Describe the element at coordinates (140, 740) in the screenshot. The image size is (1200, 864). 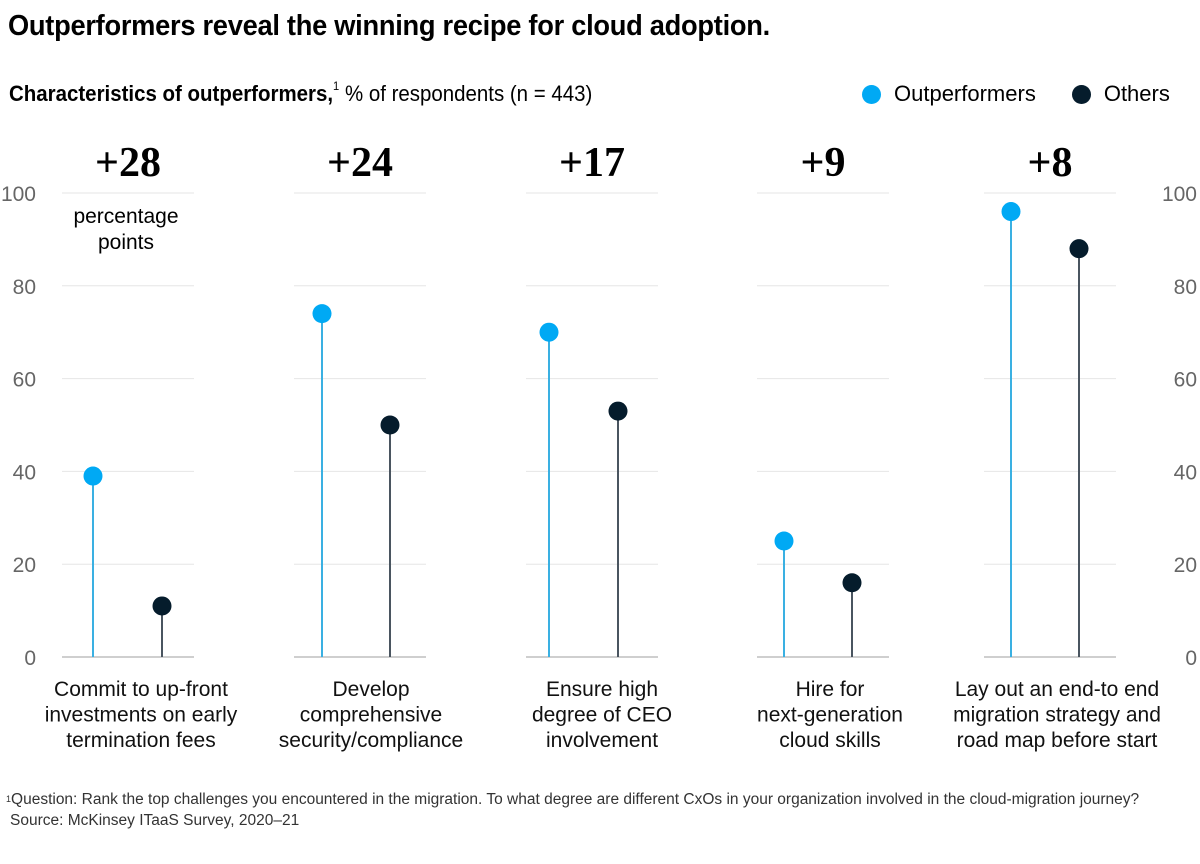
I see `category-label: termination fees` at that location.